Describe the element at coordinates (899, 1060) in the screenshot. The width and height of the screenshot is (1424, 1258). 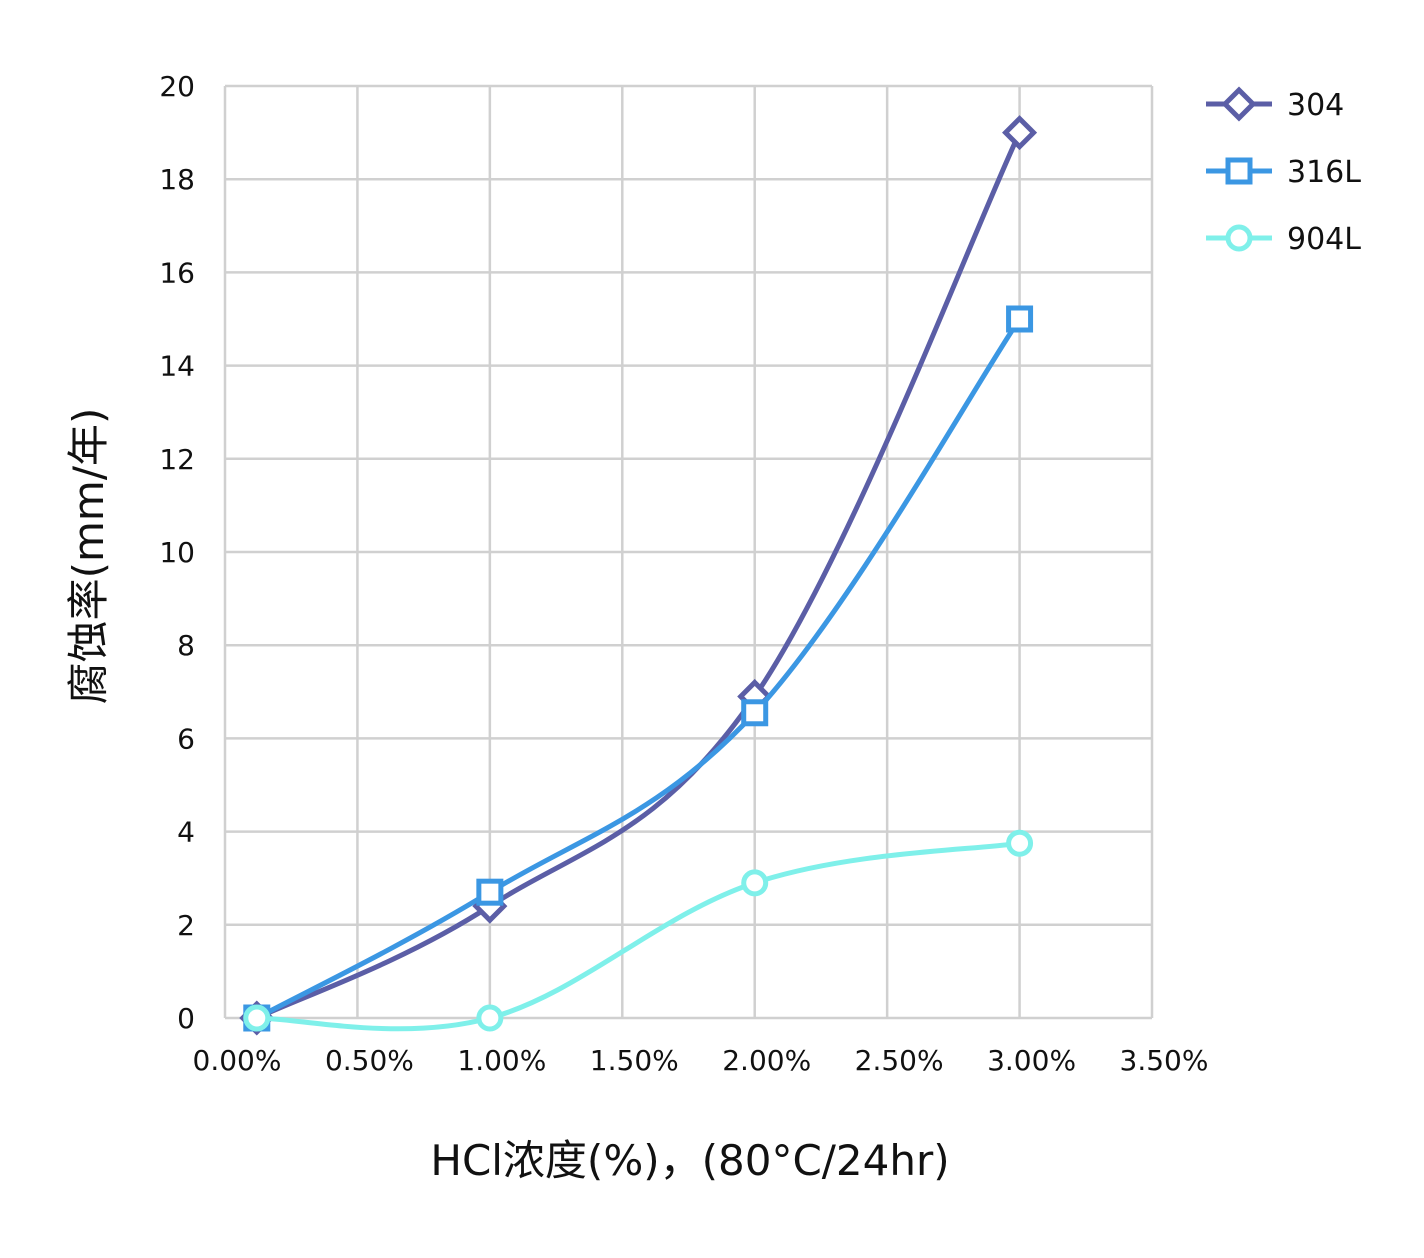
I see `x-tick-label: 2.50%` at that location.